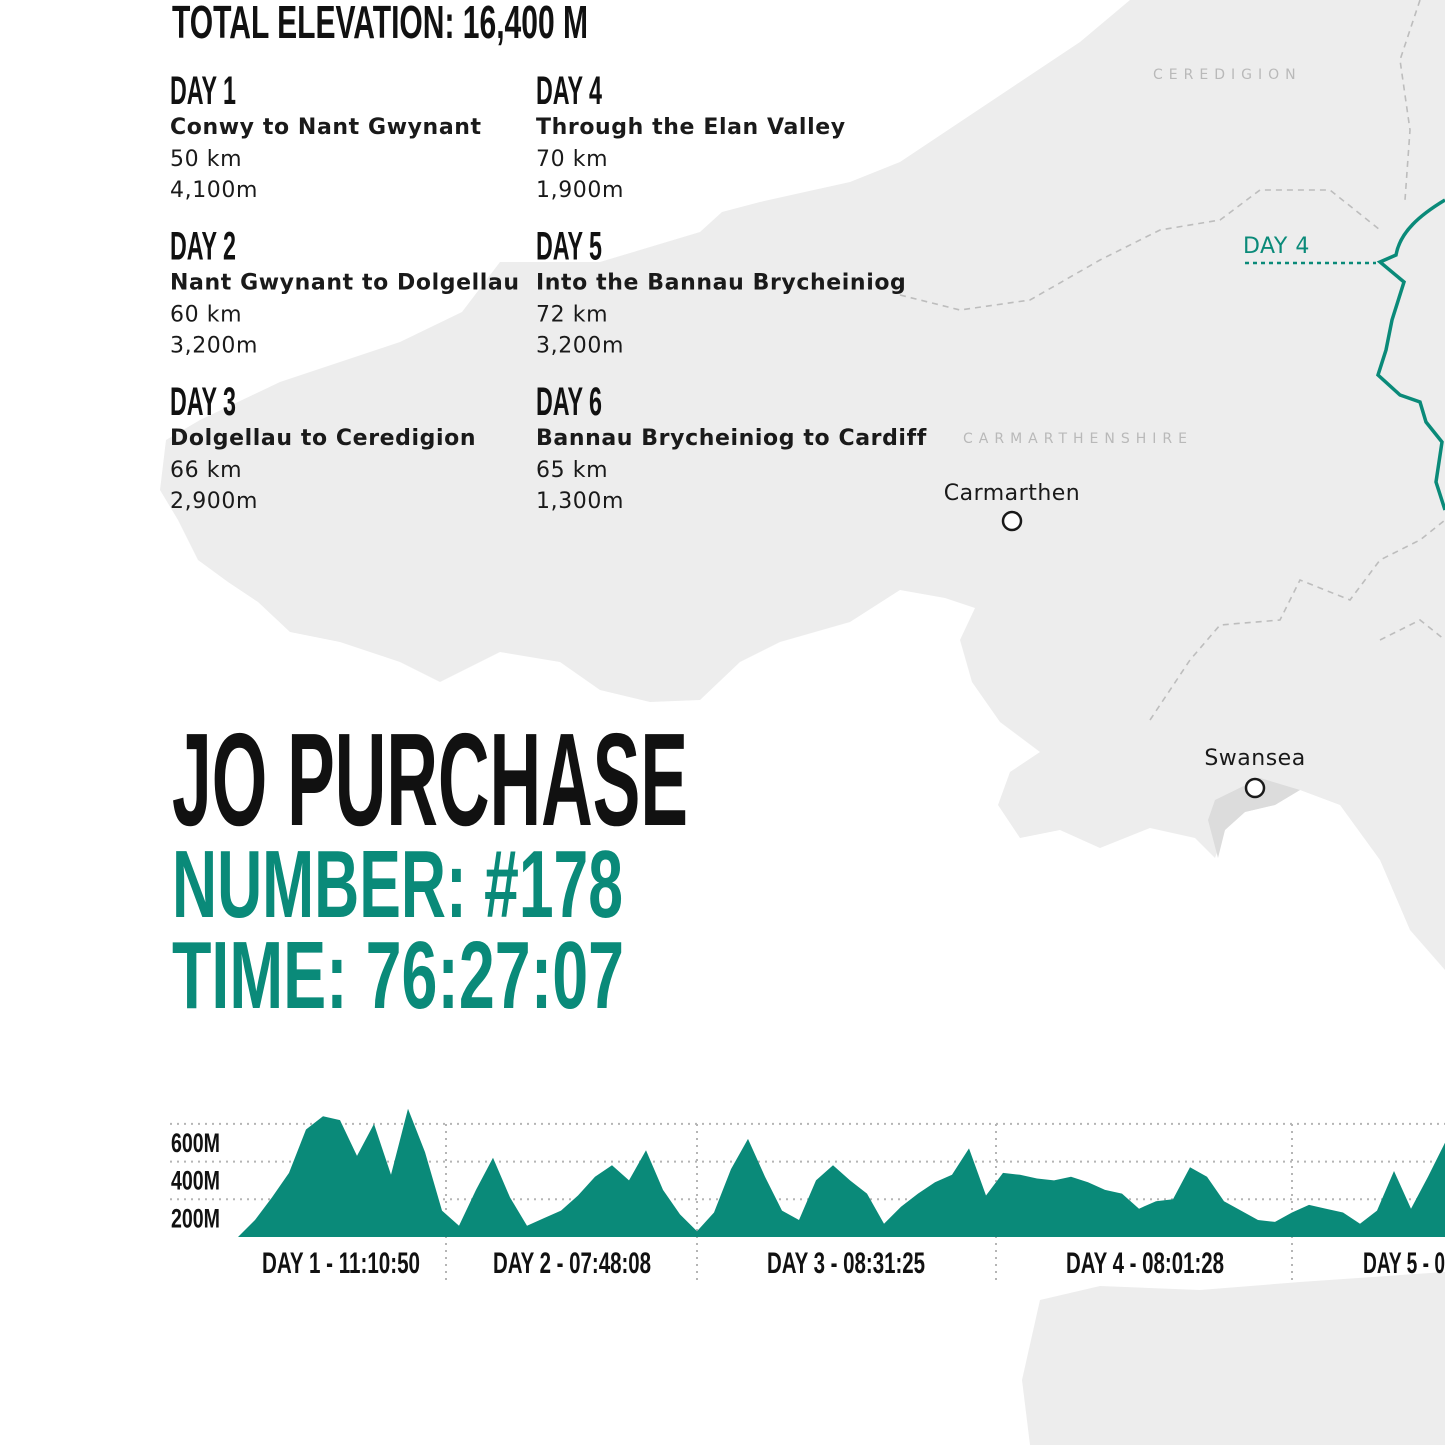 This screenshot has height=1445, width=1445. I want to click on day-distance: 66 km, so click(206, 470).